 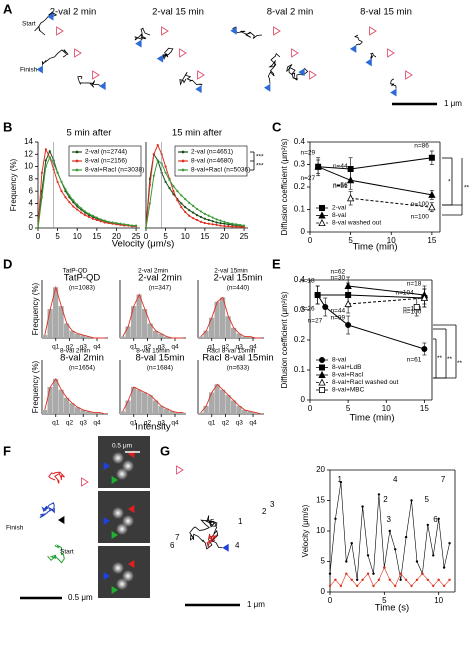 What do you see at coordinates (460, 363) in the screenshot?
I see `significance: **` at bounding box center [460, 363].